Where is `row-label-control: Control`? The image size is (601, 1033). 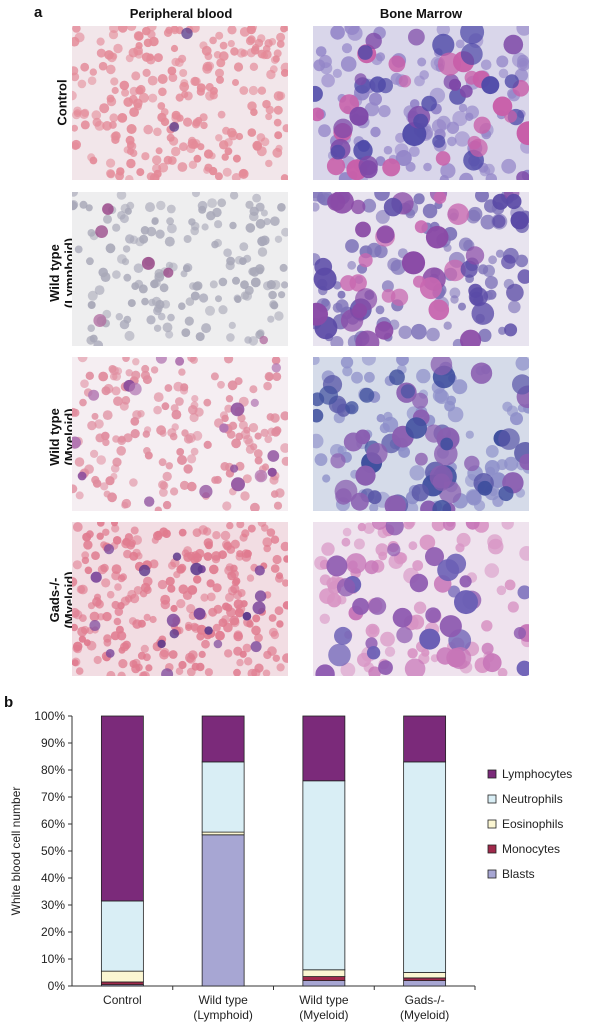 row-label-control: Control is located at coordinates (62, 102).